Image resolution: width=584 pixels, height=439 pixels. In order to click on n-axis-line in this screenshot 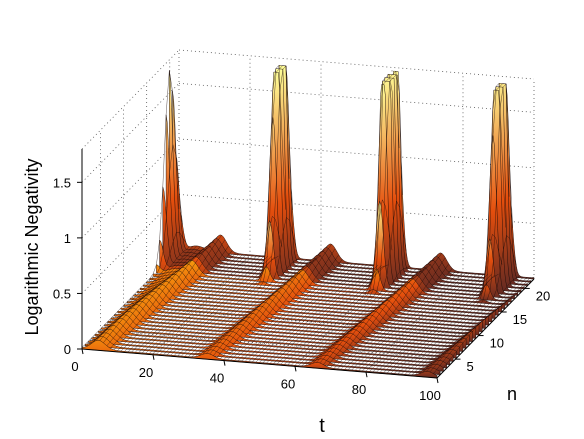, I will do `click(485, 328)`.